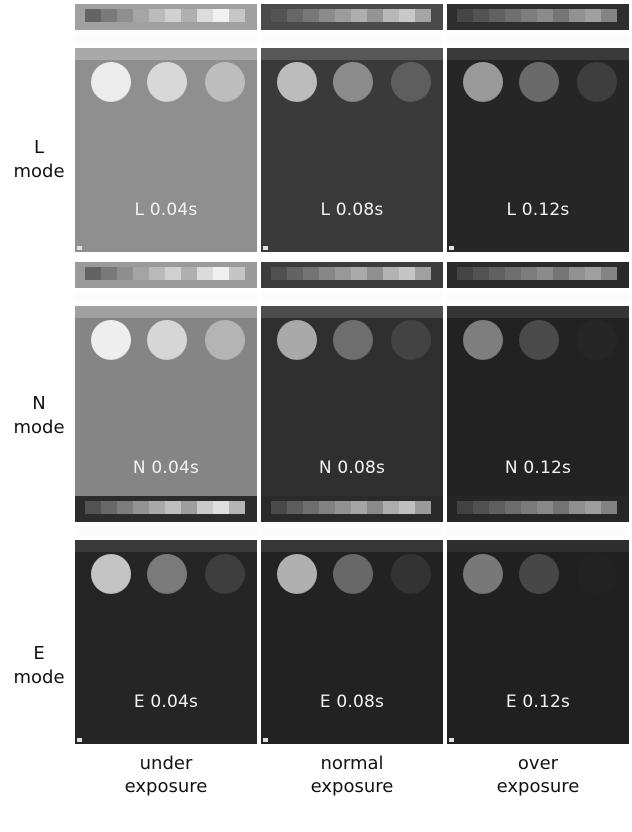 Image resolution: width=632 pixels, height=832 pixels. I want to click on exposure-caption: L 0.08s, so click(352, 210).